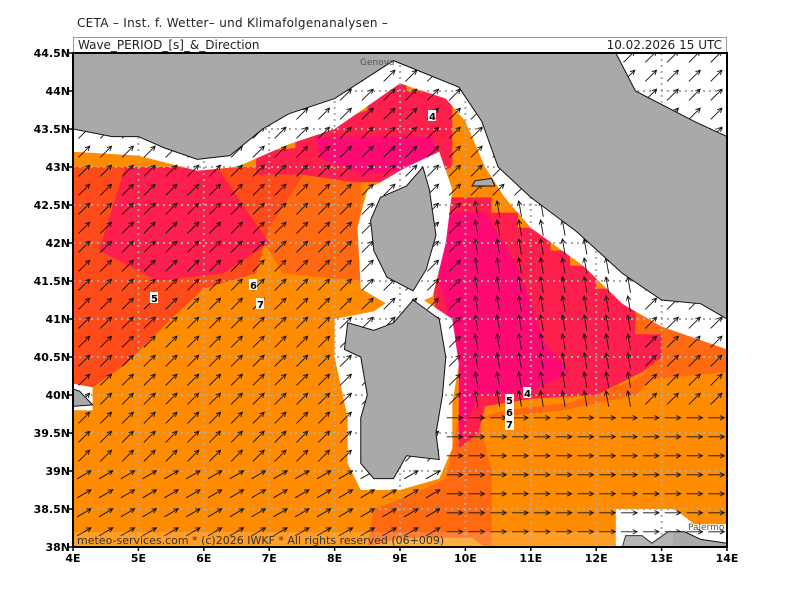  I want to click on copyright-band, so click(373, 539).